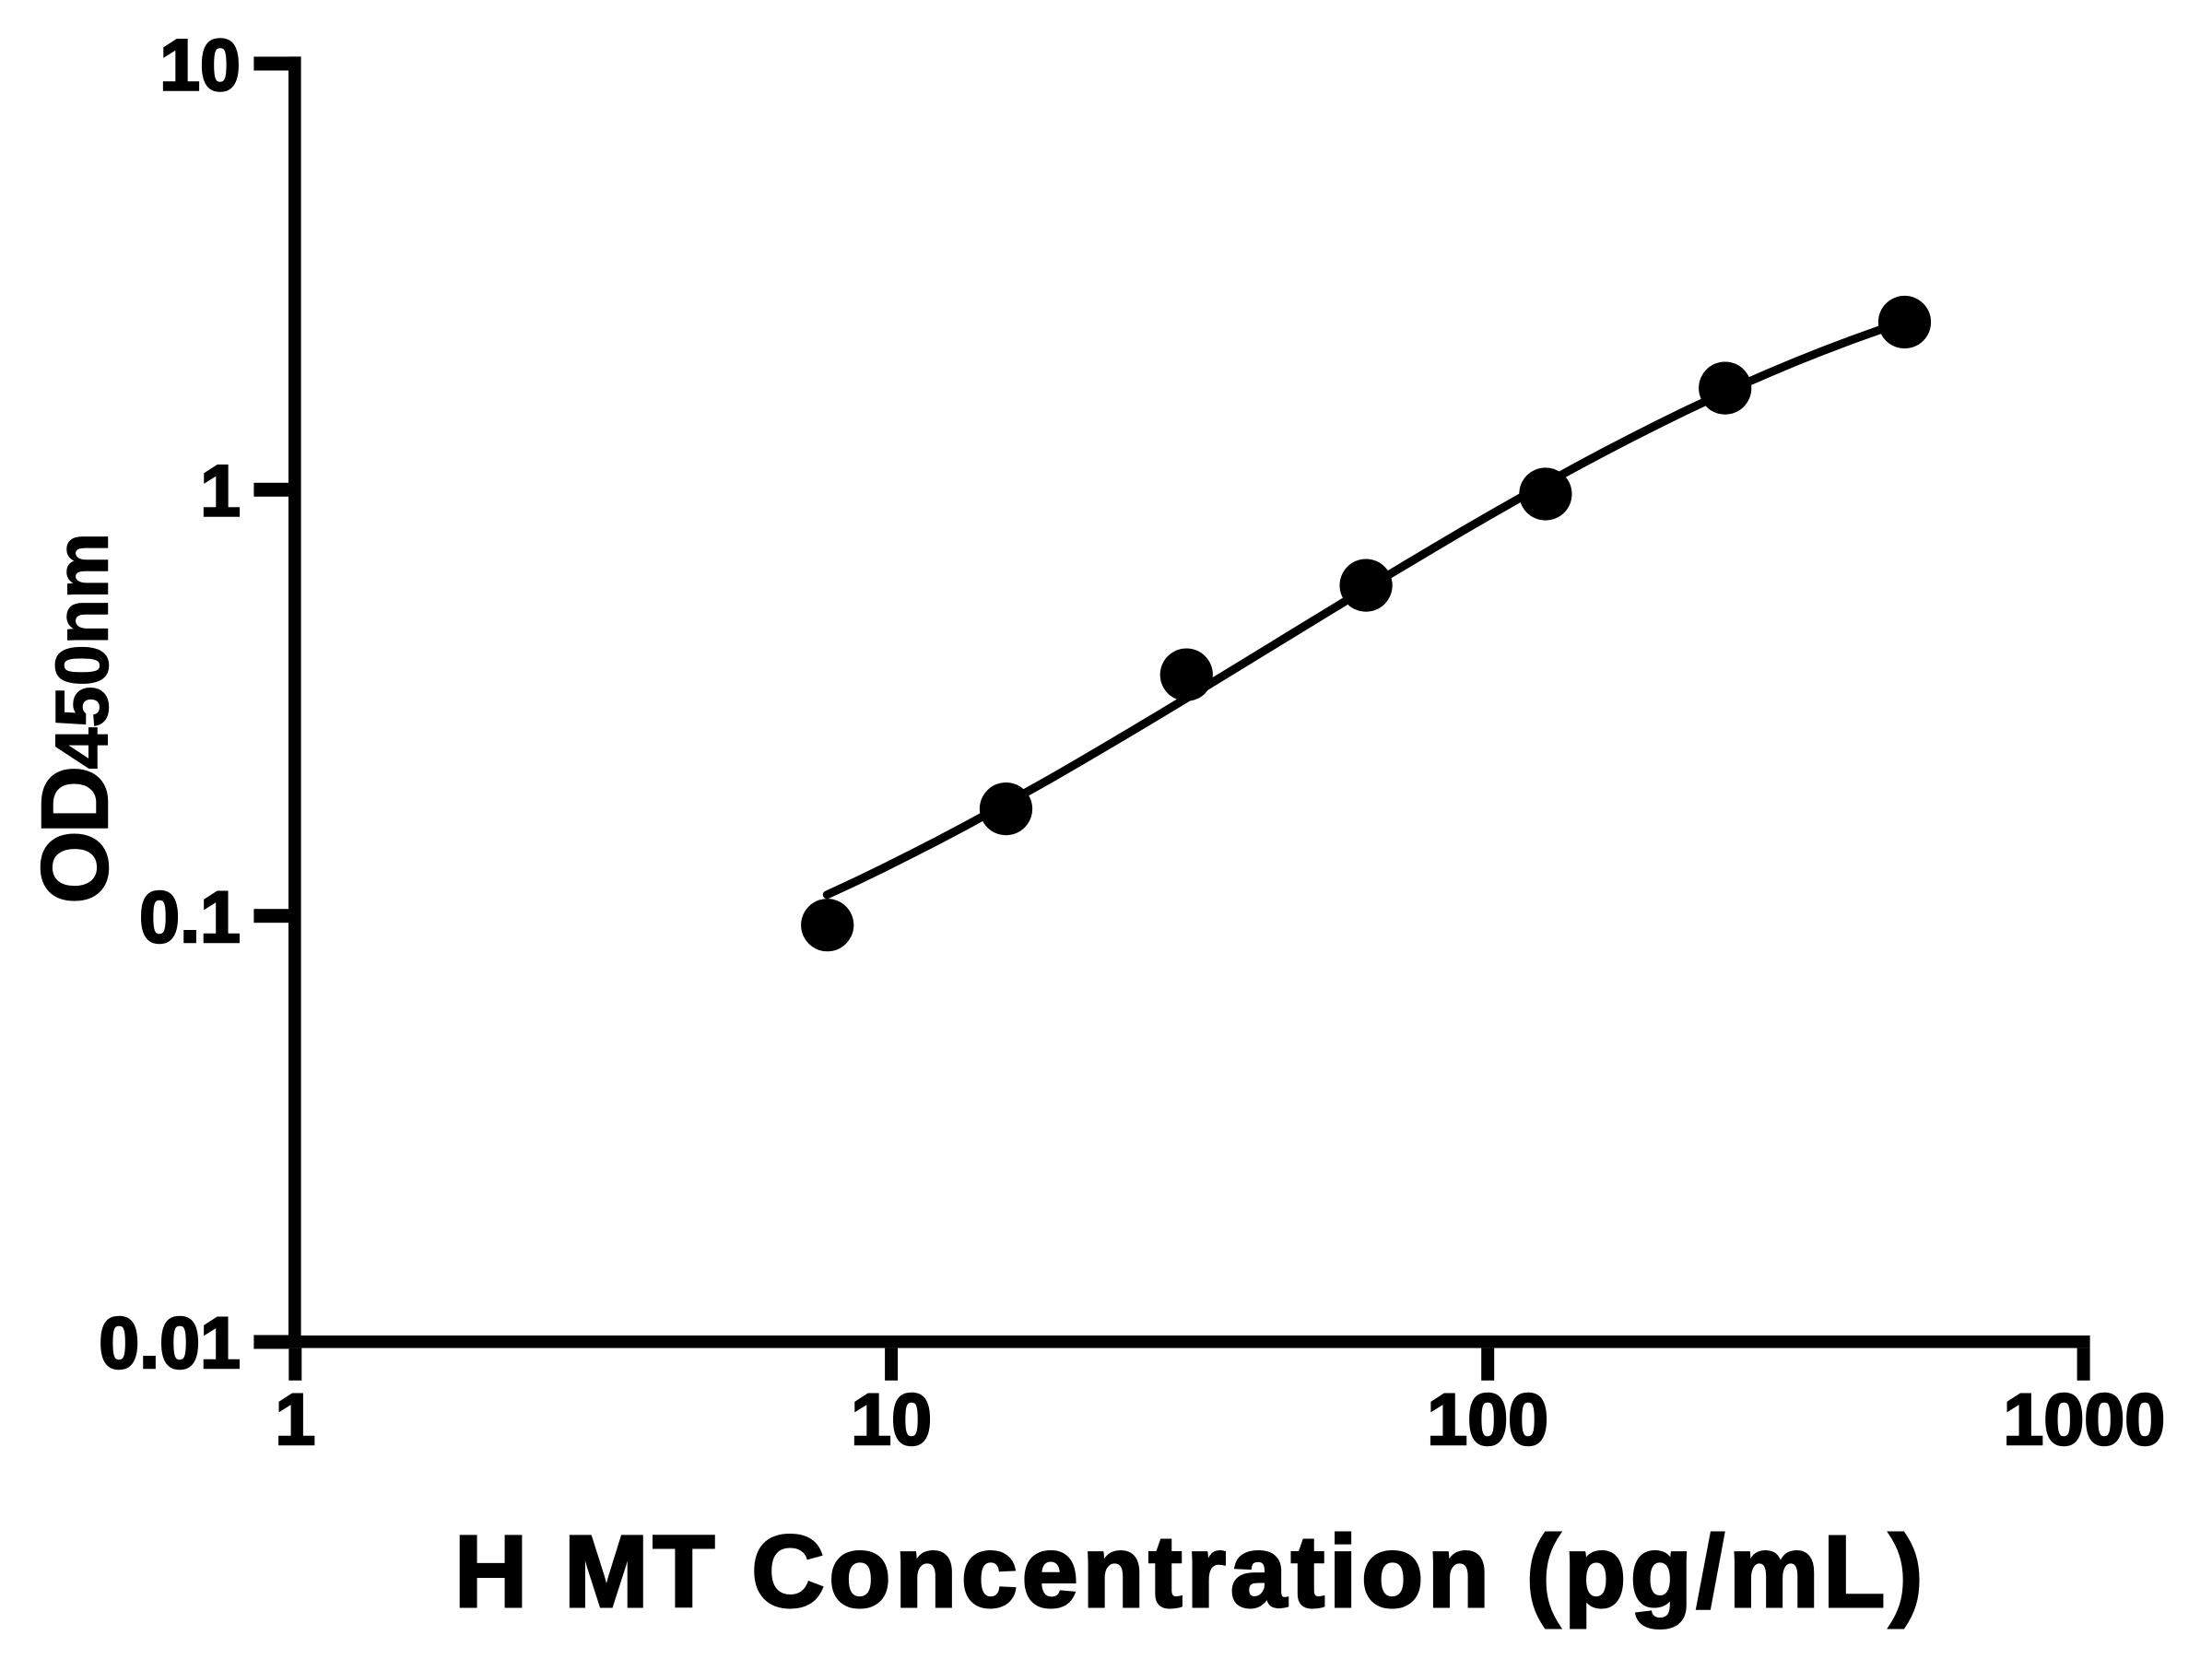 The height and width of the screenshot is (1659, 2212). What do you see at coordinates (190, 917) in the screenshot?
I see `svg-text: 0.1` at bounding box center [190, 917].